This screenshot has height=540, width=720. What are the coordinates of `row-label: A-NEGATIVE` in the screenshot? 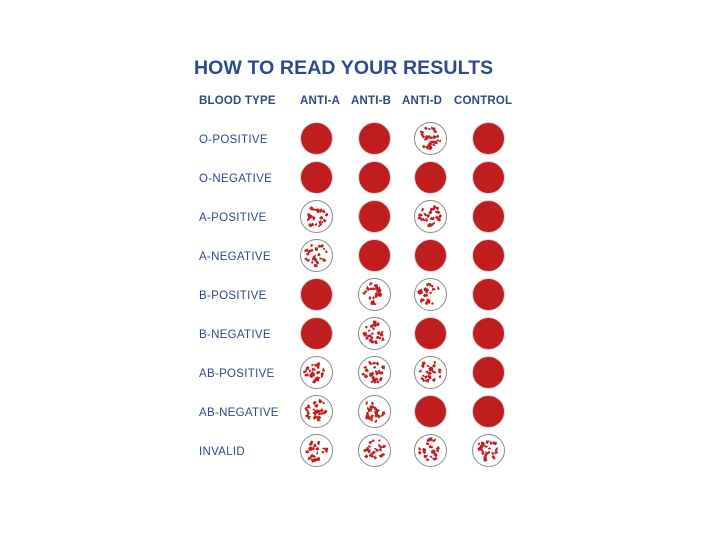 It's located at (235, 257).